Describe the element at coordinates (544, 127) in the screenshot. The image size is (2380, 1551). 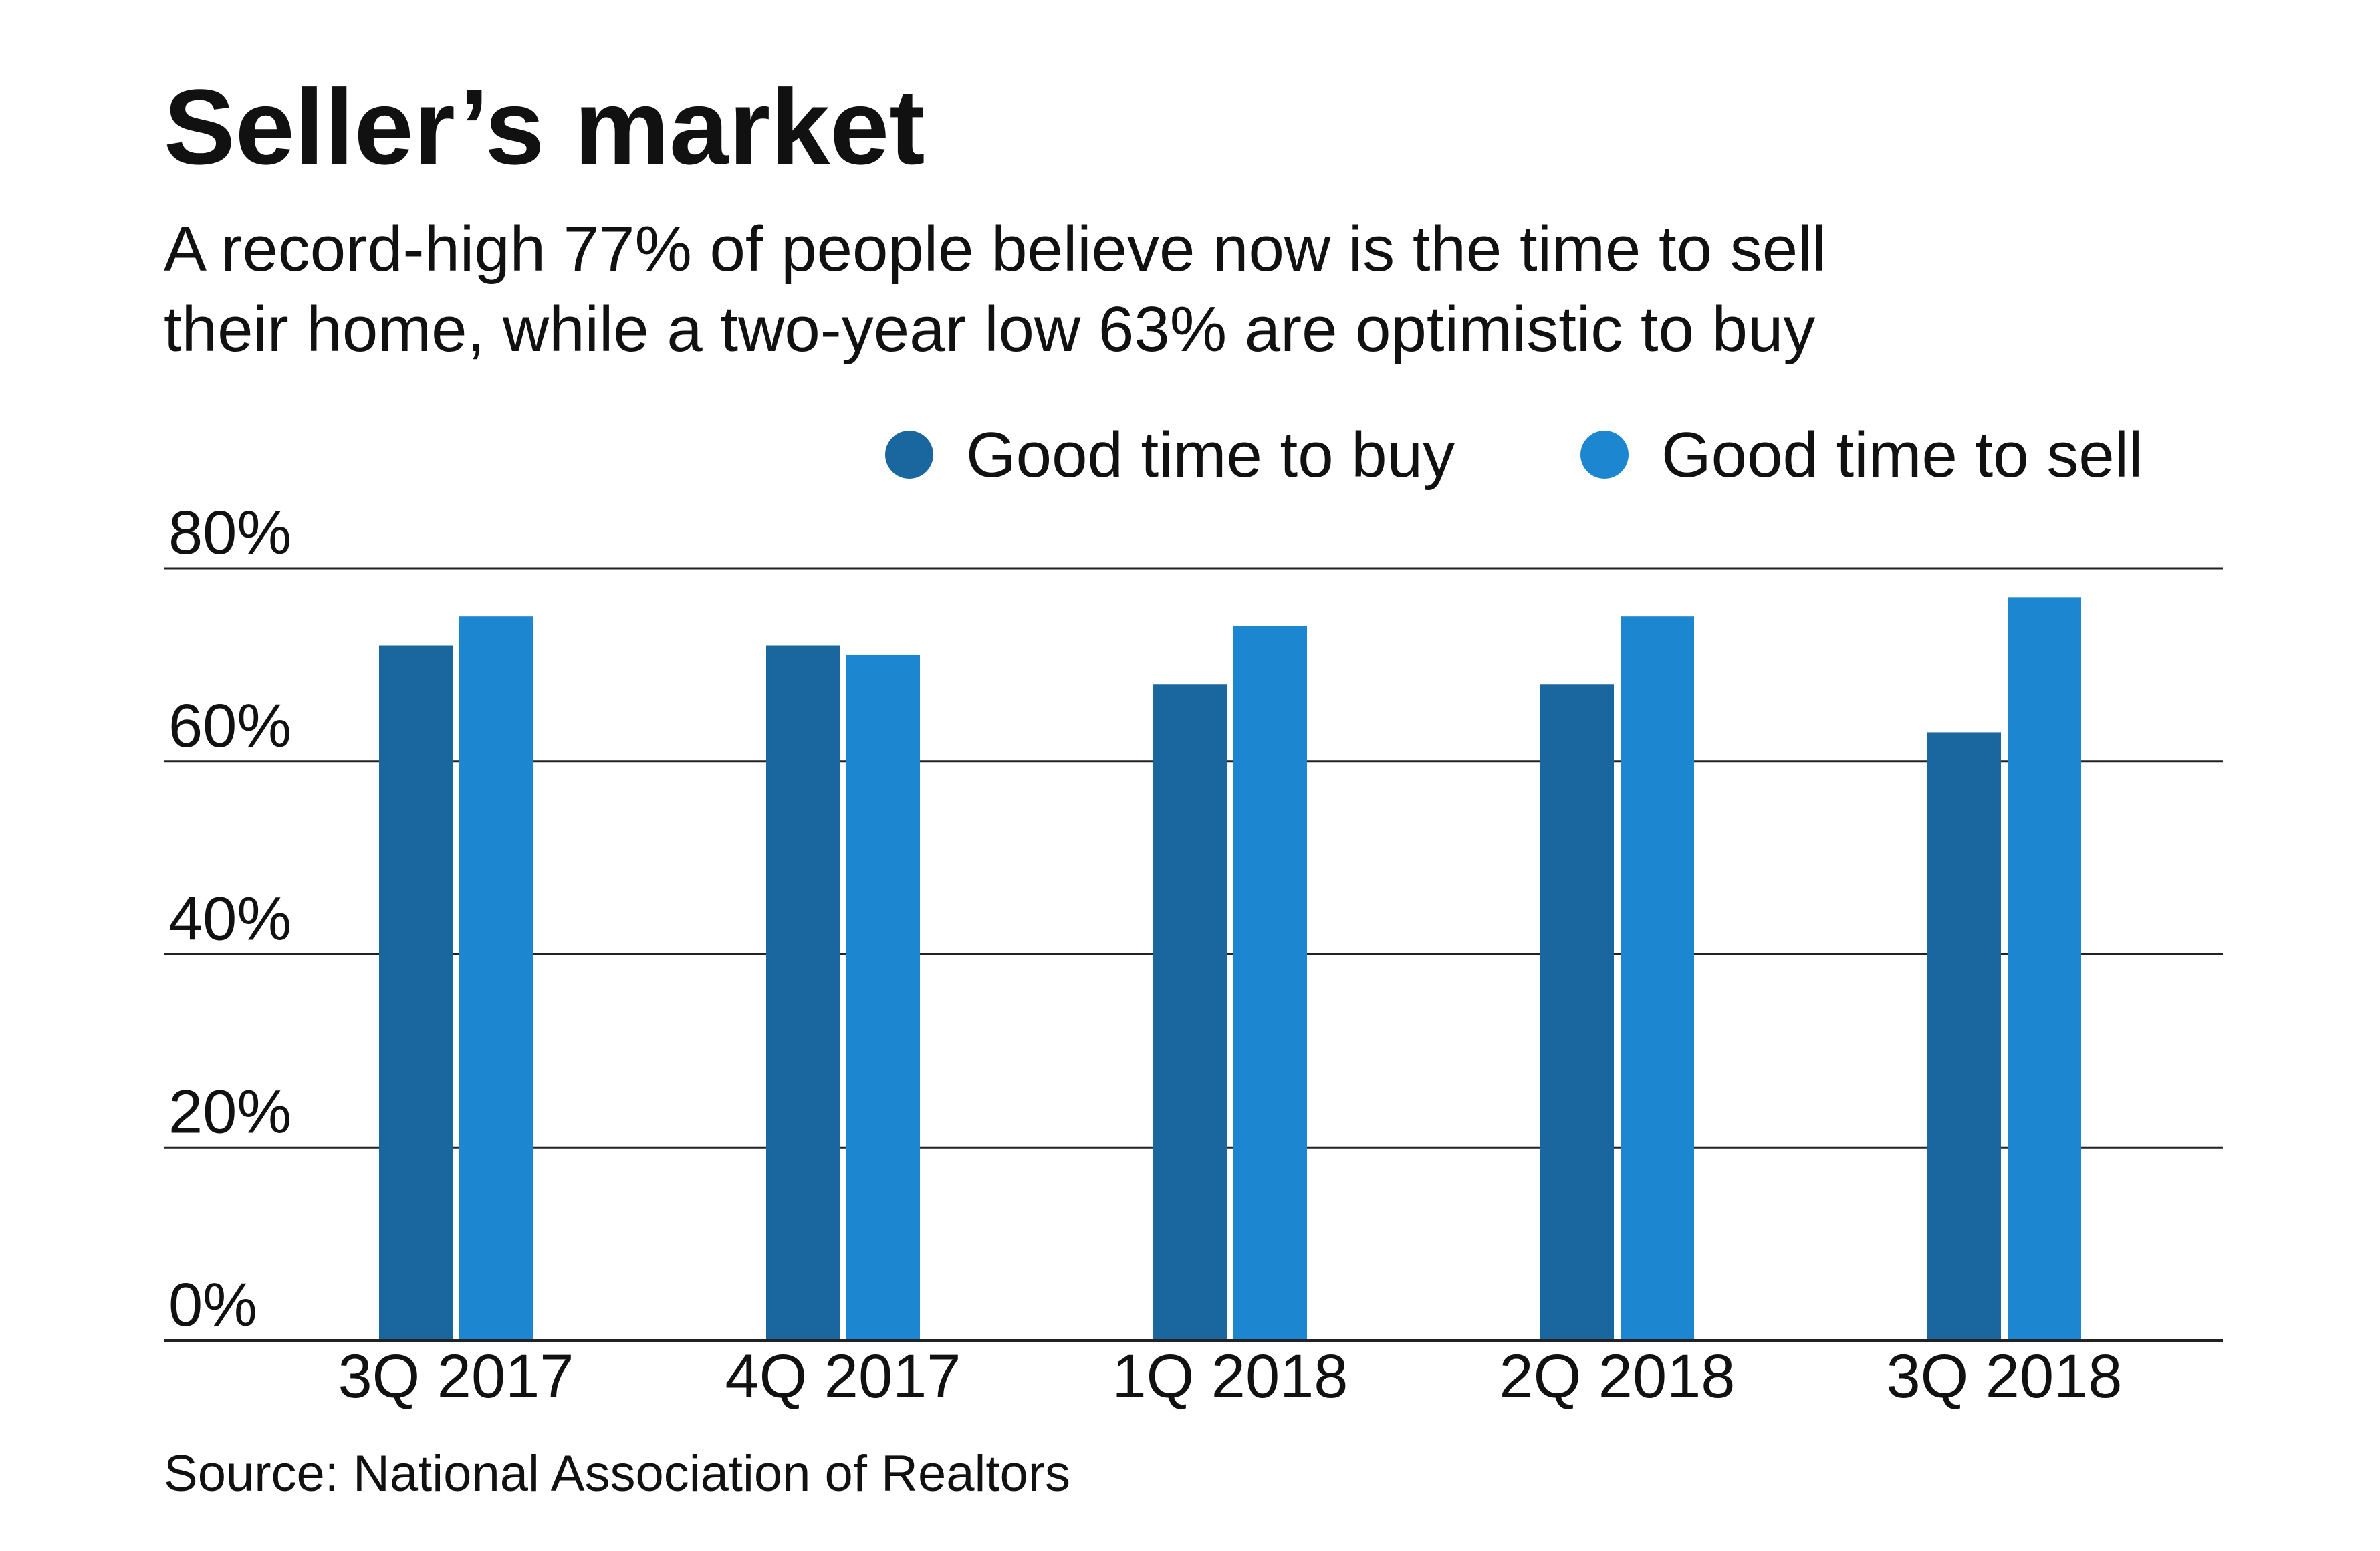
I see `chart-title: Seller’s market` at that location.